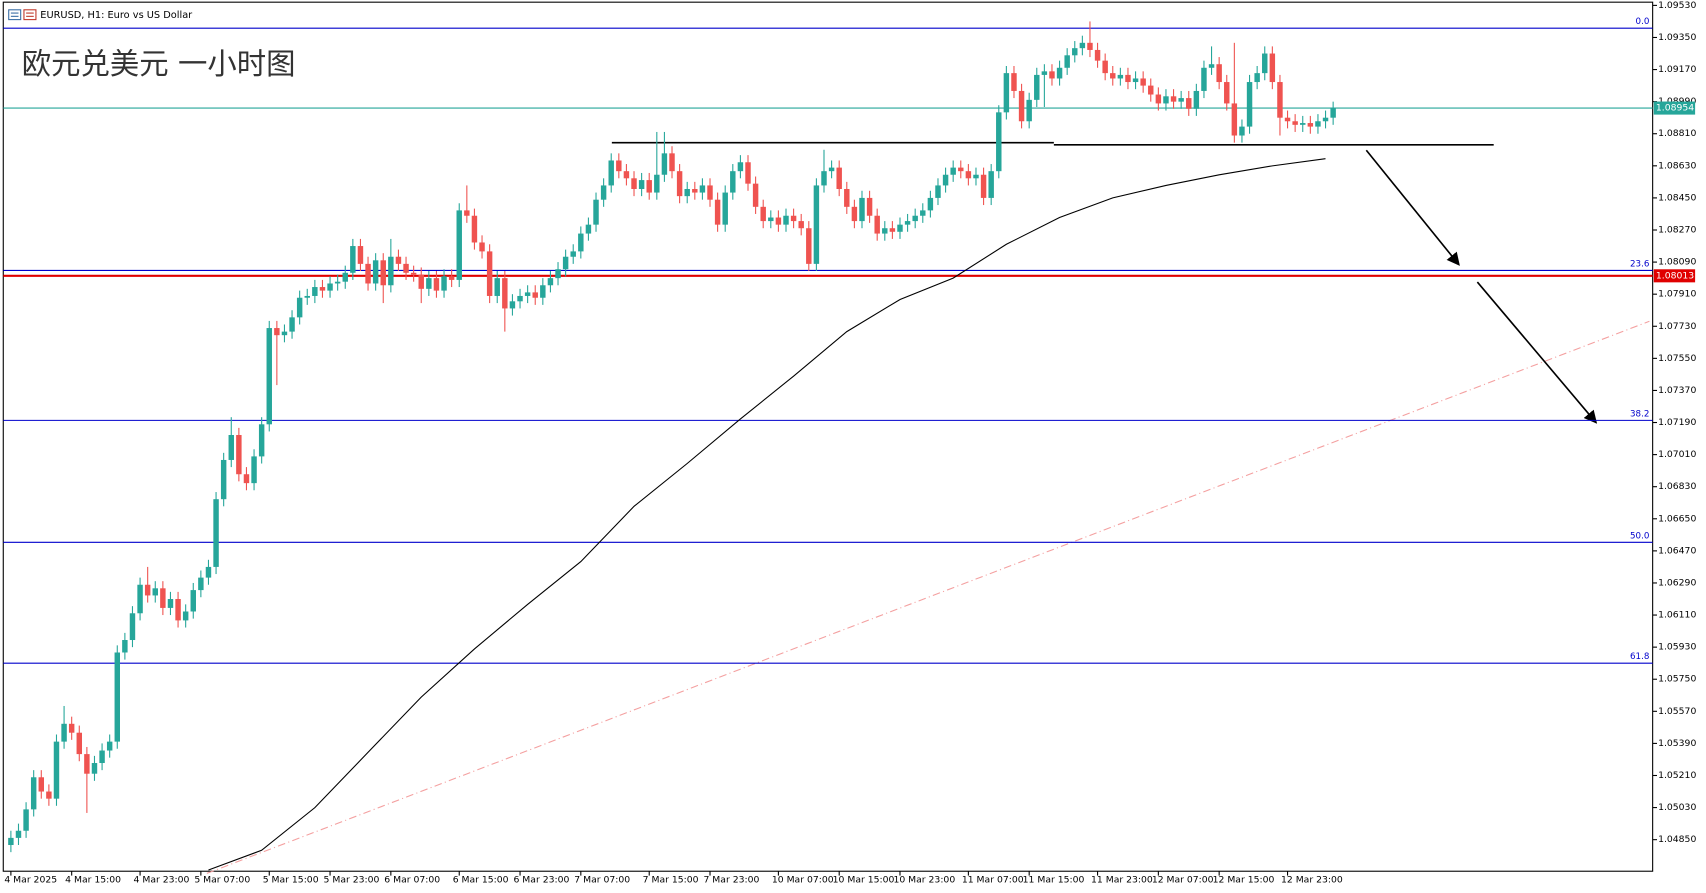  I want to click on y-tick-label: 1.07910, so click(1677, 294).